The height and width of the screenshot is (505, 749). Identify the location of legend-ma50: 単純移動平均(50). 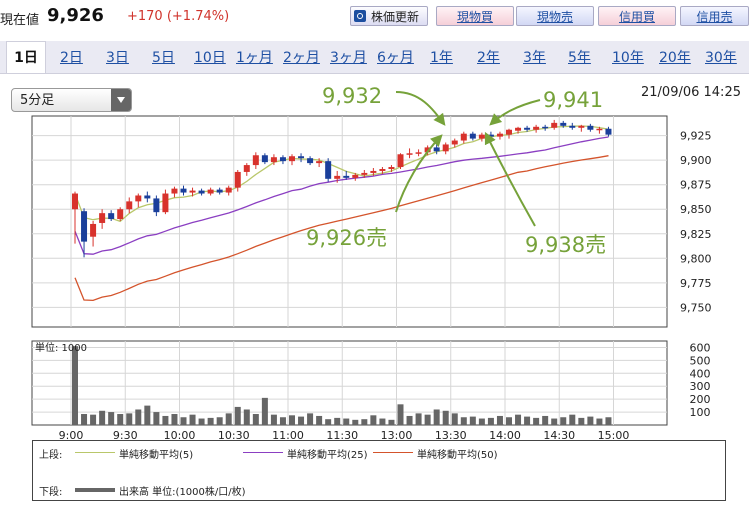
(457, 455).